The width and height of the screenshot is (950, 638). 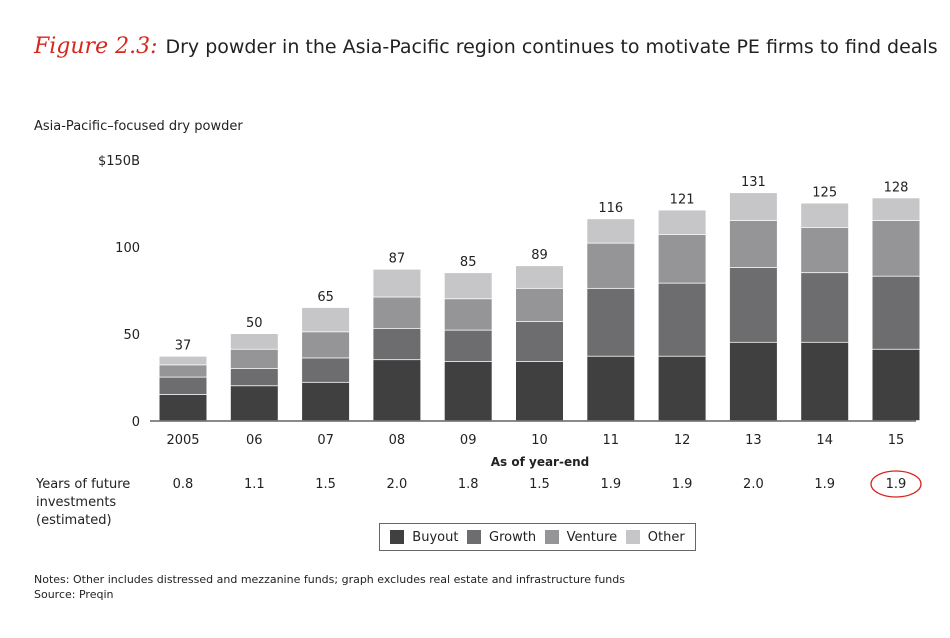 I want to click on legend-swatch-buyout, so click(x=397, y=537).